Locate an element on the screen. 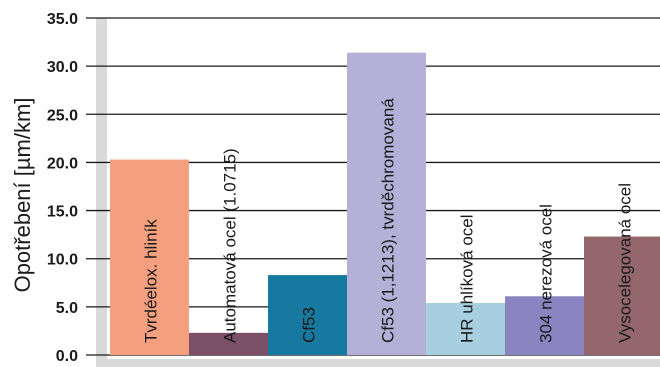 Image resolution: width=660 pixels, height=367 pixels. y-tick-label: 5.0 is located at coordinates (67, 308).